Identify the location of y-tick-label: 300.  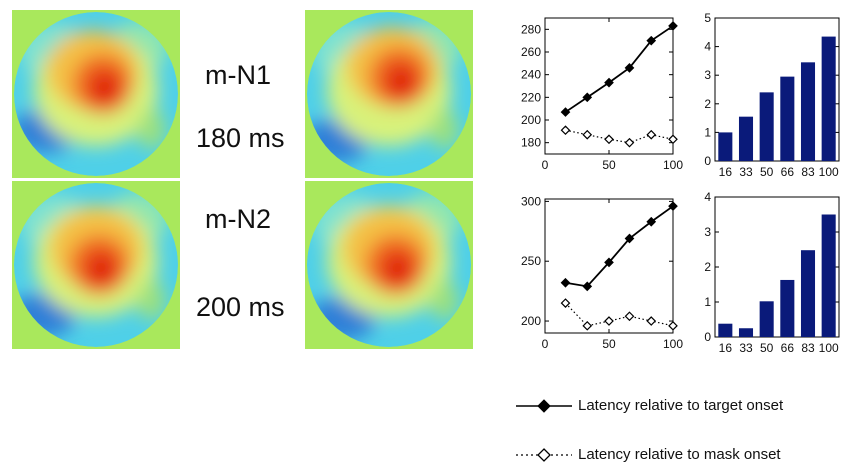
(531, 201).